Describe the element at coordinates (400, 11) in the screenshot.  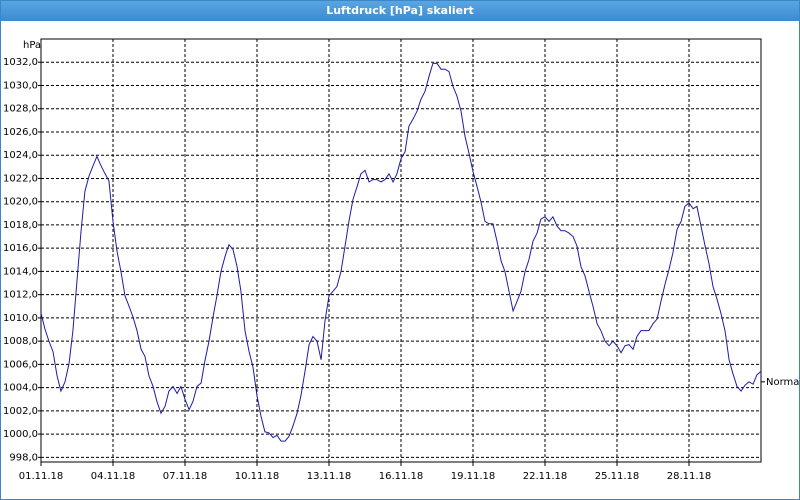
I see `title-bar: Luftdruck [hPa] skaliert` at that location.